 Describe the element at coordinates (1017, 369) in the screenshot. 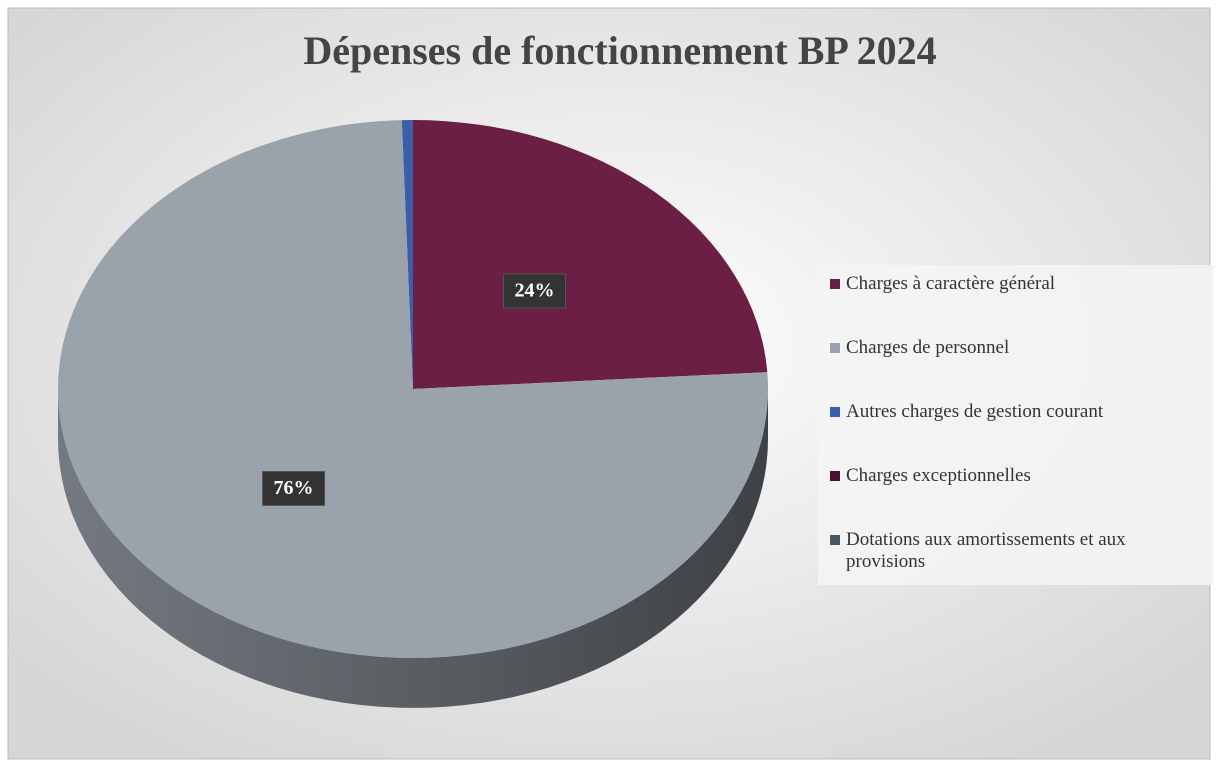

I see `legend-entry: Charges de personnel` at that location.